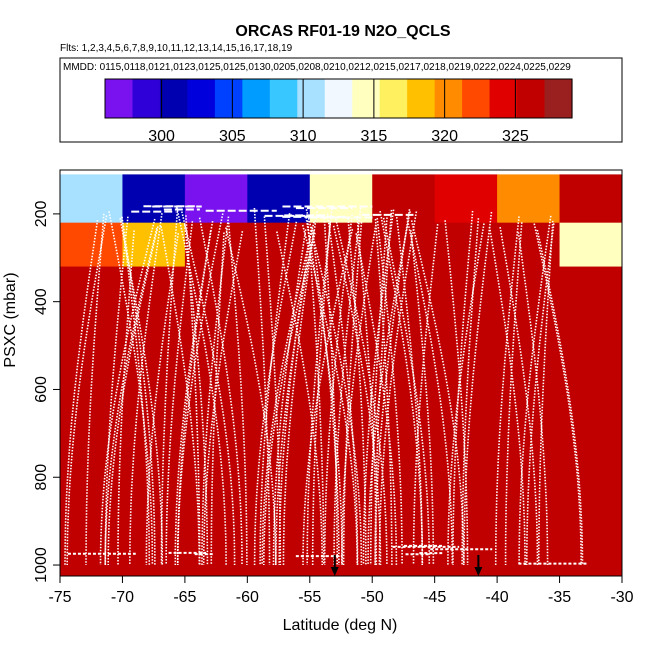 This screenshot has height=650, width=650. I want to click on colorbar-swatches, so click(338, 98).